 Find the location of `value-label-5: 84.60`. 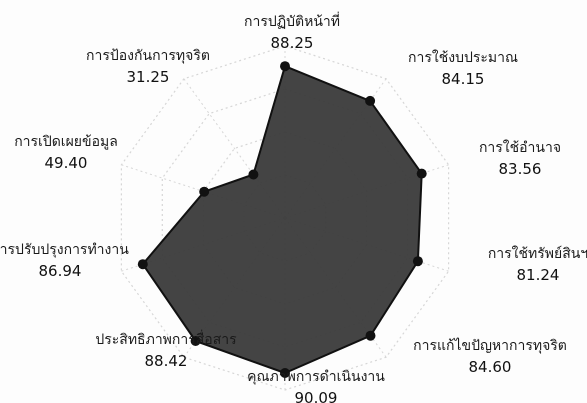

value-label-5: 84.60 is located at coordinates (490, 367).